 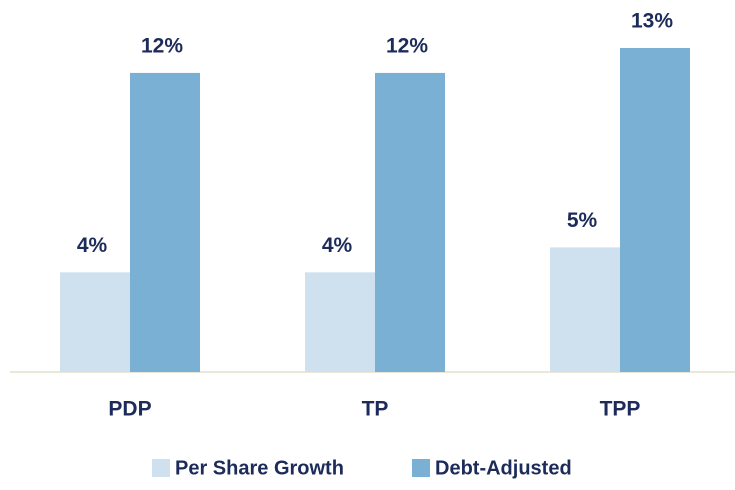 I want to click on x-tick-label: TPP, so click(x=620, y=409).